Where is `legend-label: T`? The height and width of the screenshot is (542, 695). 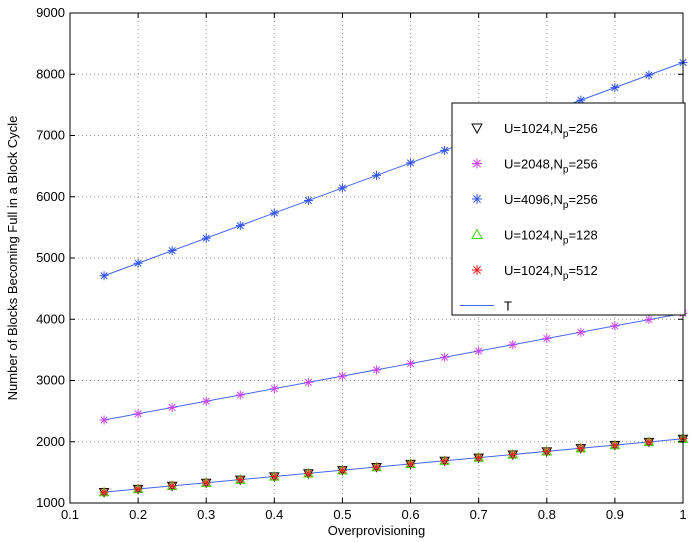 legend-label: T is located at coordinates (508, 306).